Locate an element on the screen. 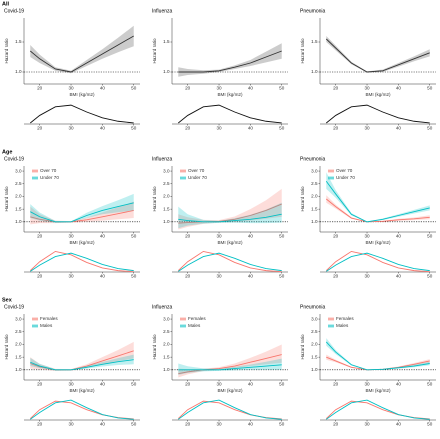 This screenshot has width=440, height=439. section-title: Sex is located at coordinates (7, 300).